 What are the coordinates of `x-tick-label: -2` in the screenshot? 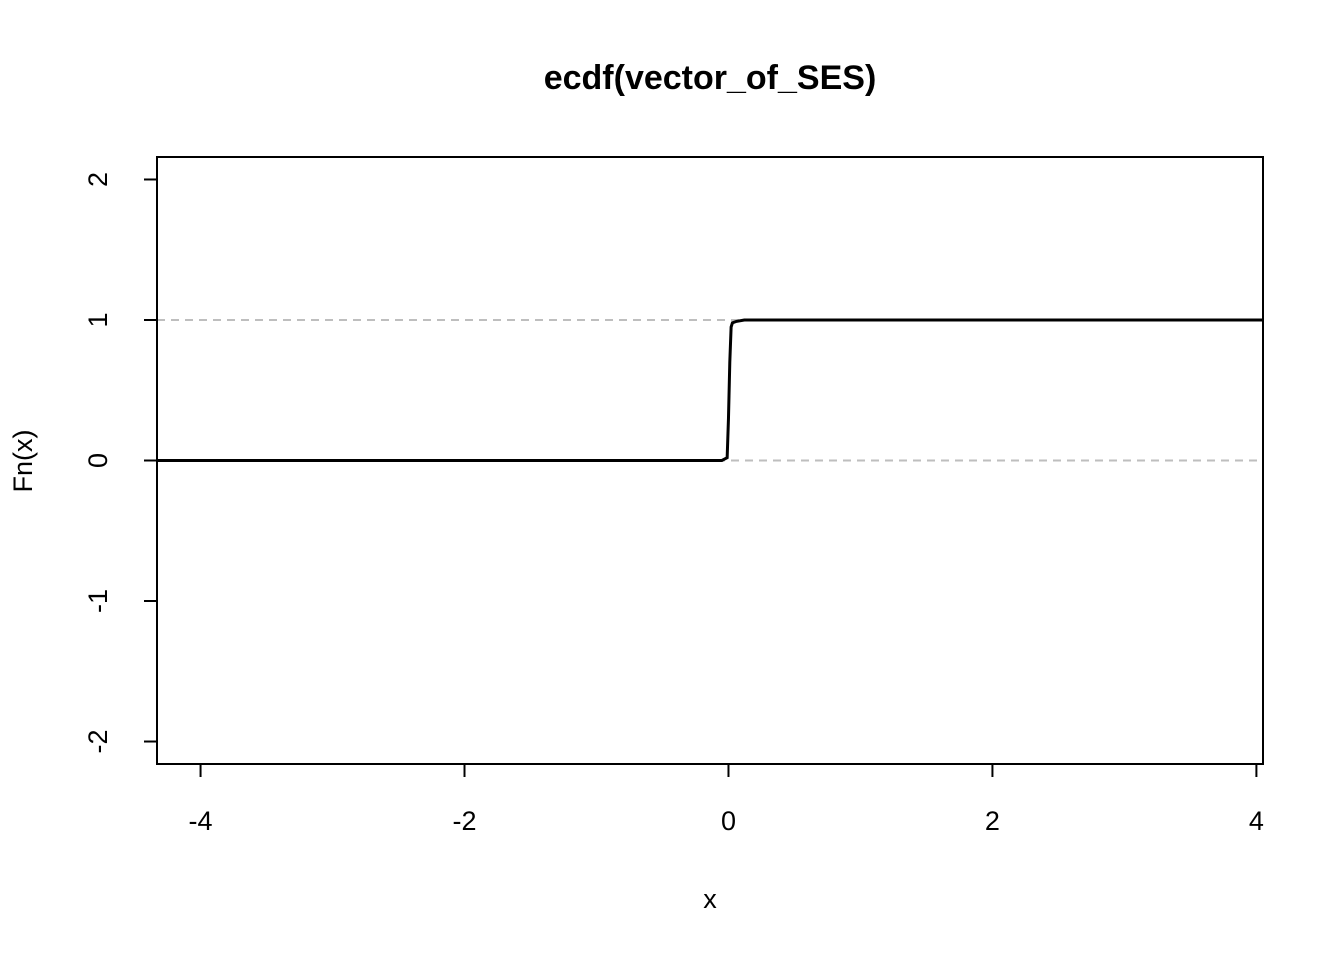 It's located at (465, 821).